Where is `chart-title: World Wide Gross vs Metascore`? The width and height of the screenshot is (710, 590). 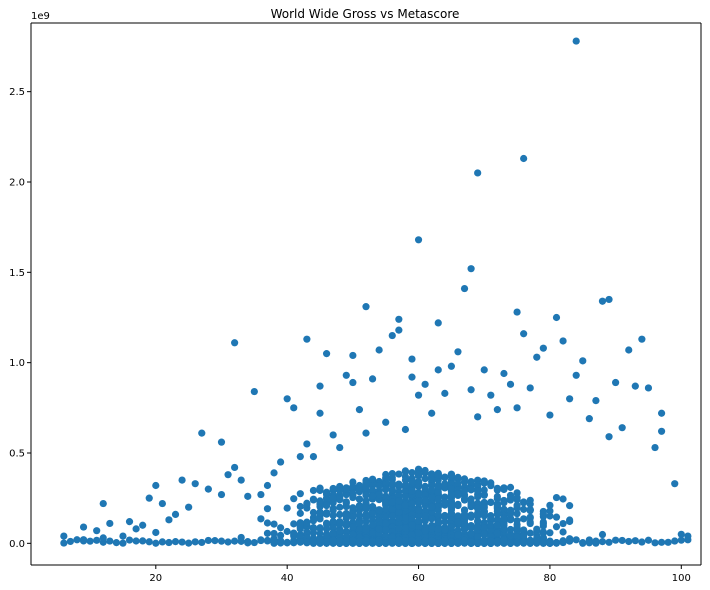
chart-title: World Wide Gross vs Metascore is located at coordinates (365, 14).